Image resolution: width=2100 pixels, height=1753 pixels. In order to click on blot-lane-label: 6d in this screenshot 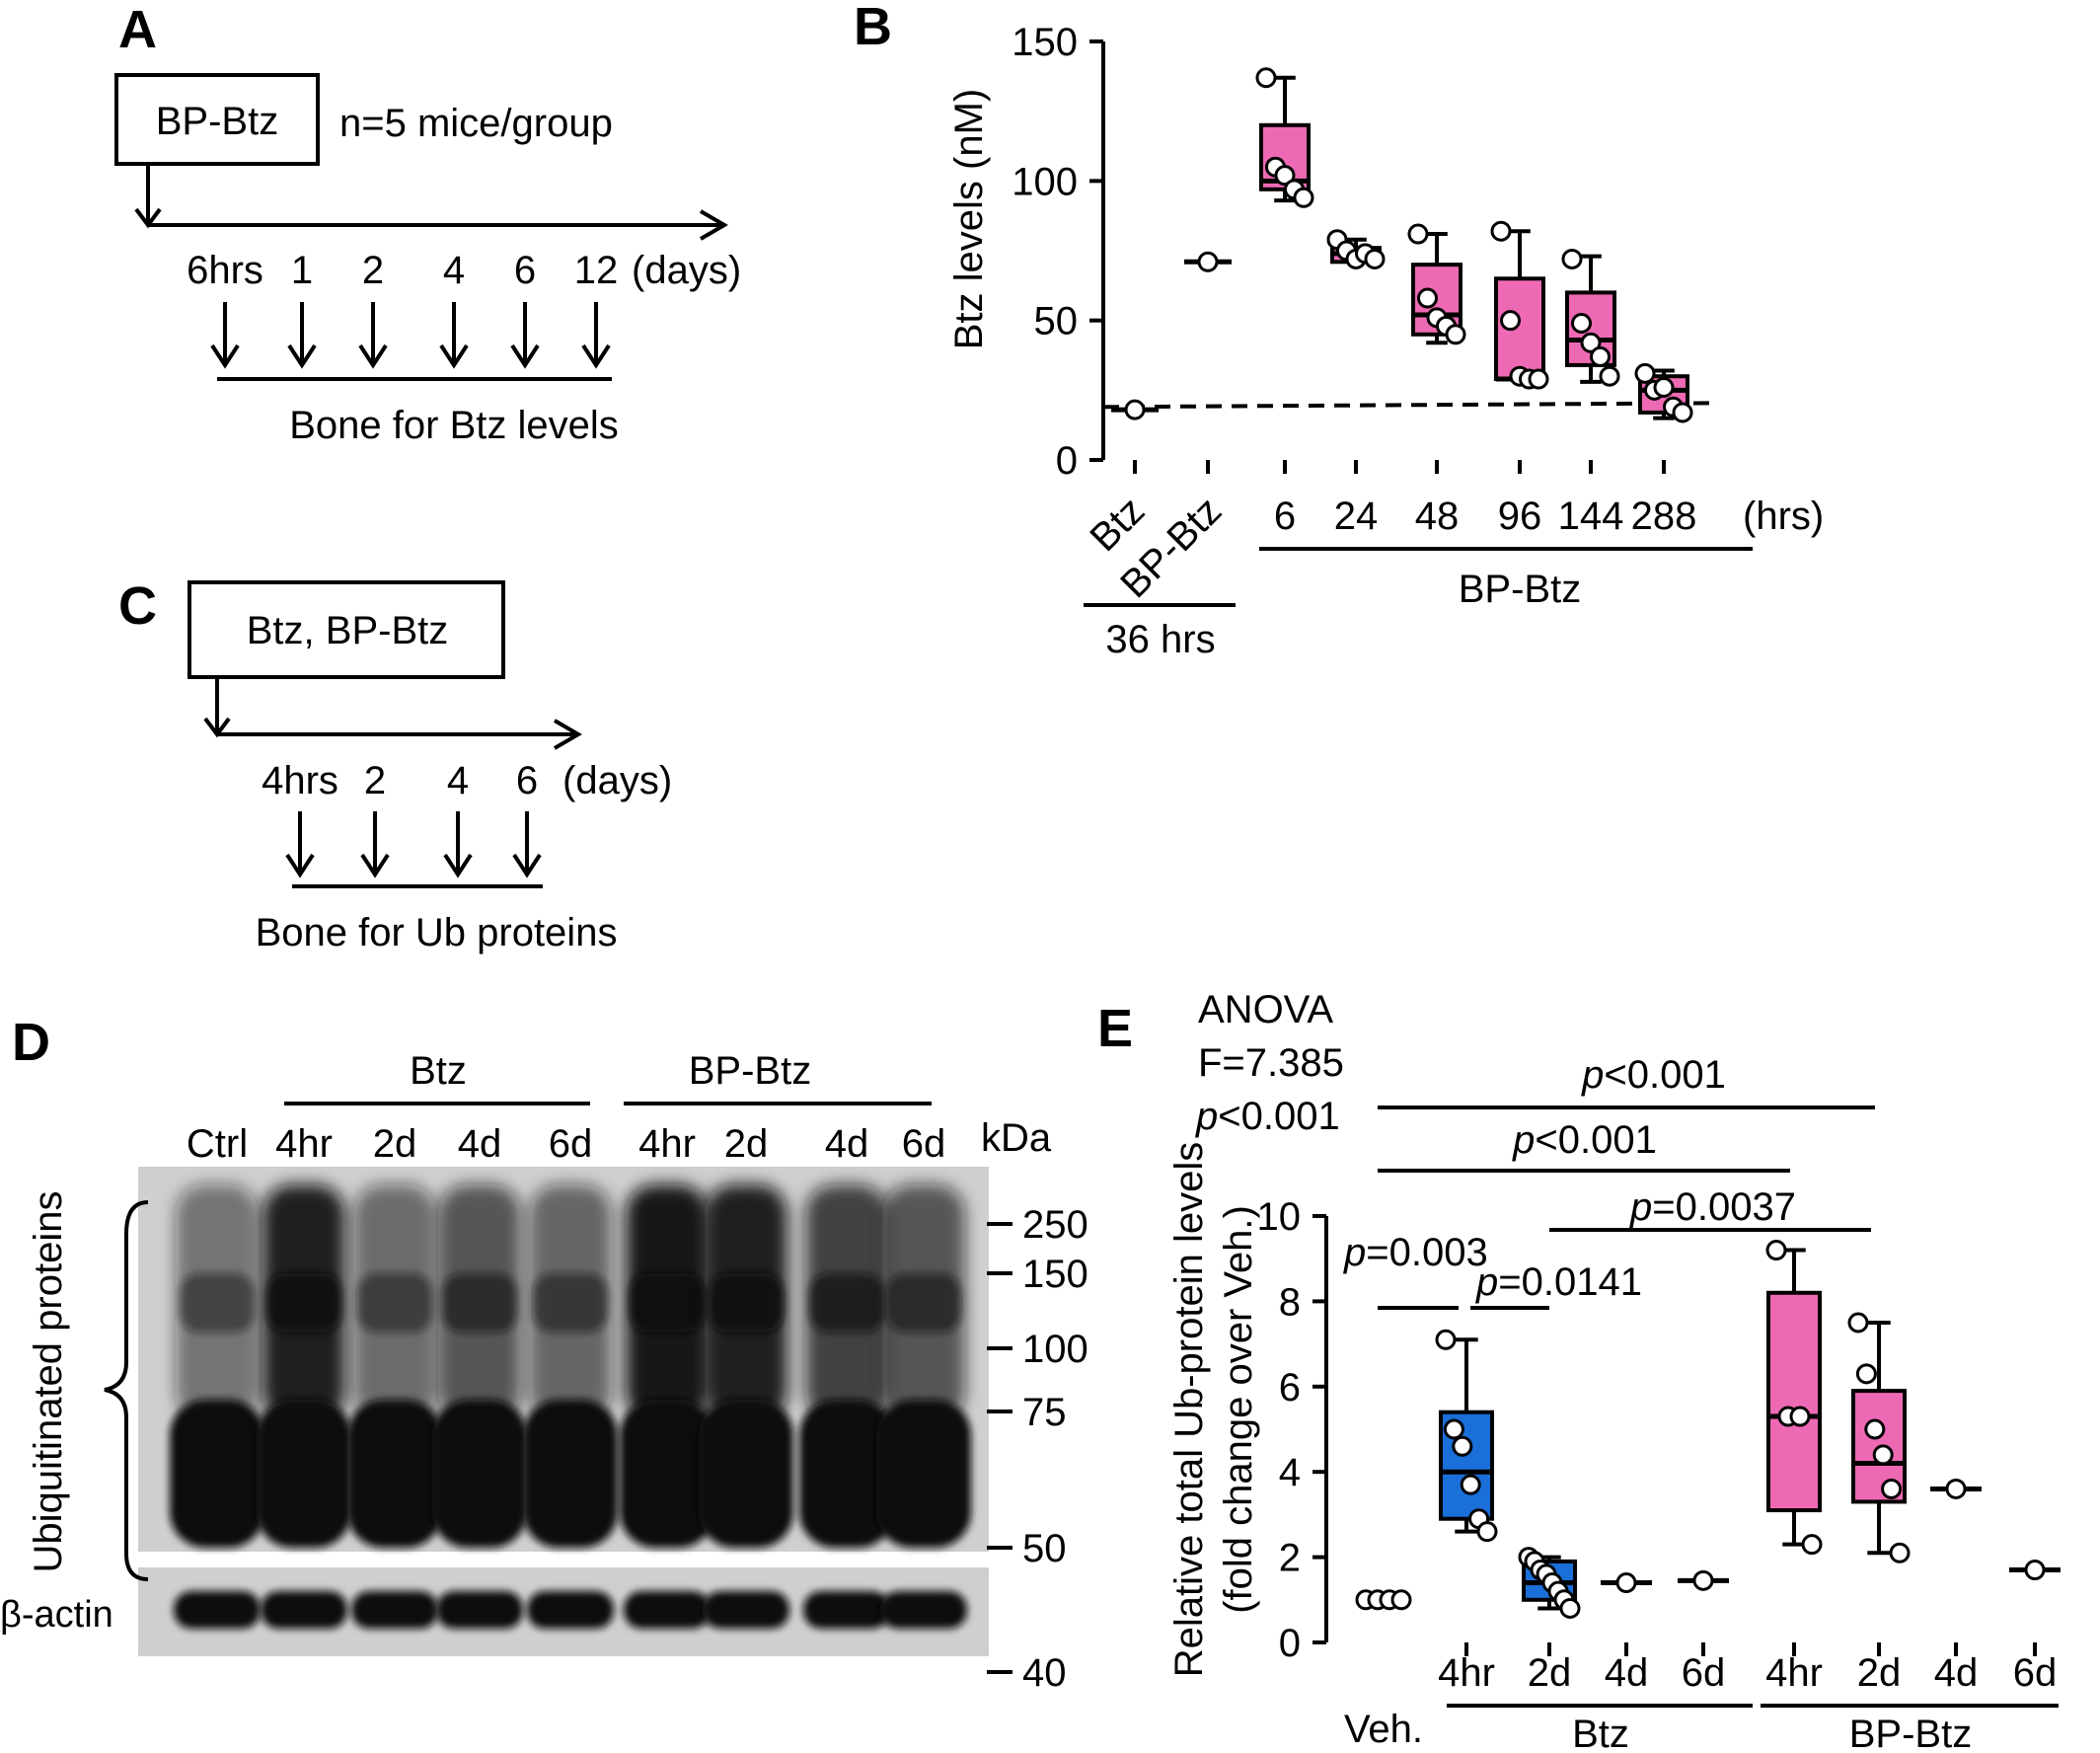, I will do `click(924, 1144)`.